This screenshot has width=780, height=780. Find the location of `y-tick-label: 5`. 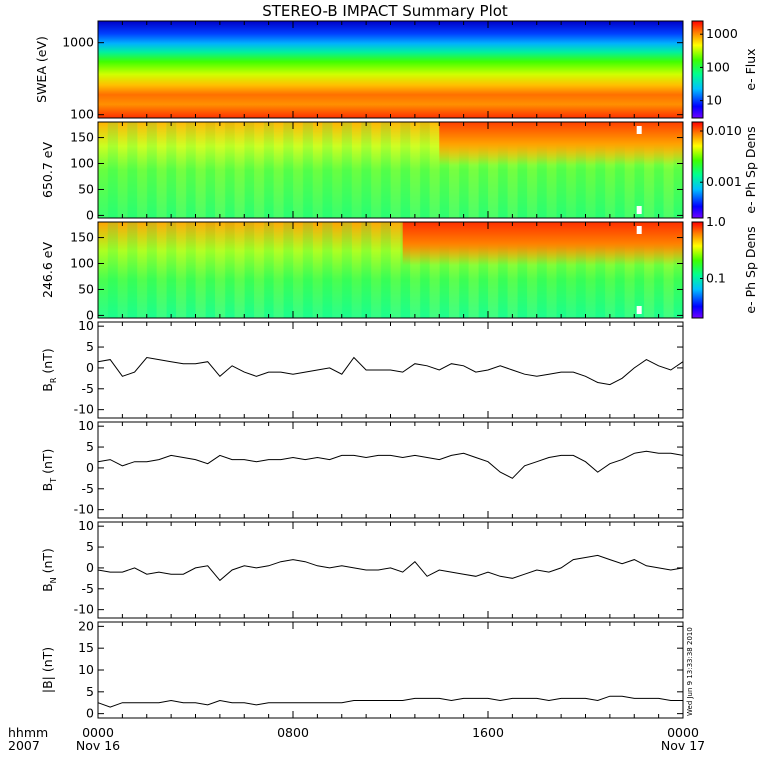

y-tick-label: 5 is located at coordinates (90, 546).